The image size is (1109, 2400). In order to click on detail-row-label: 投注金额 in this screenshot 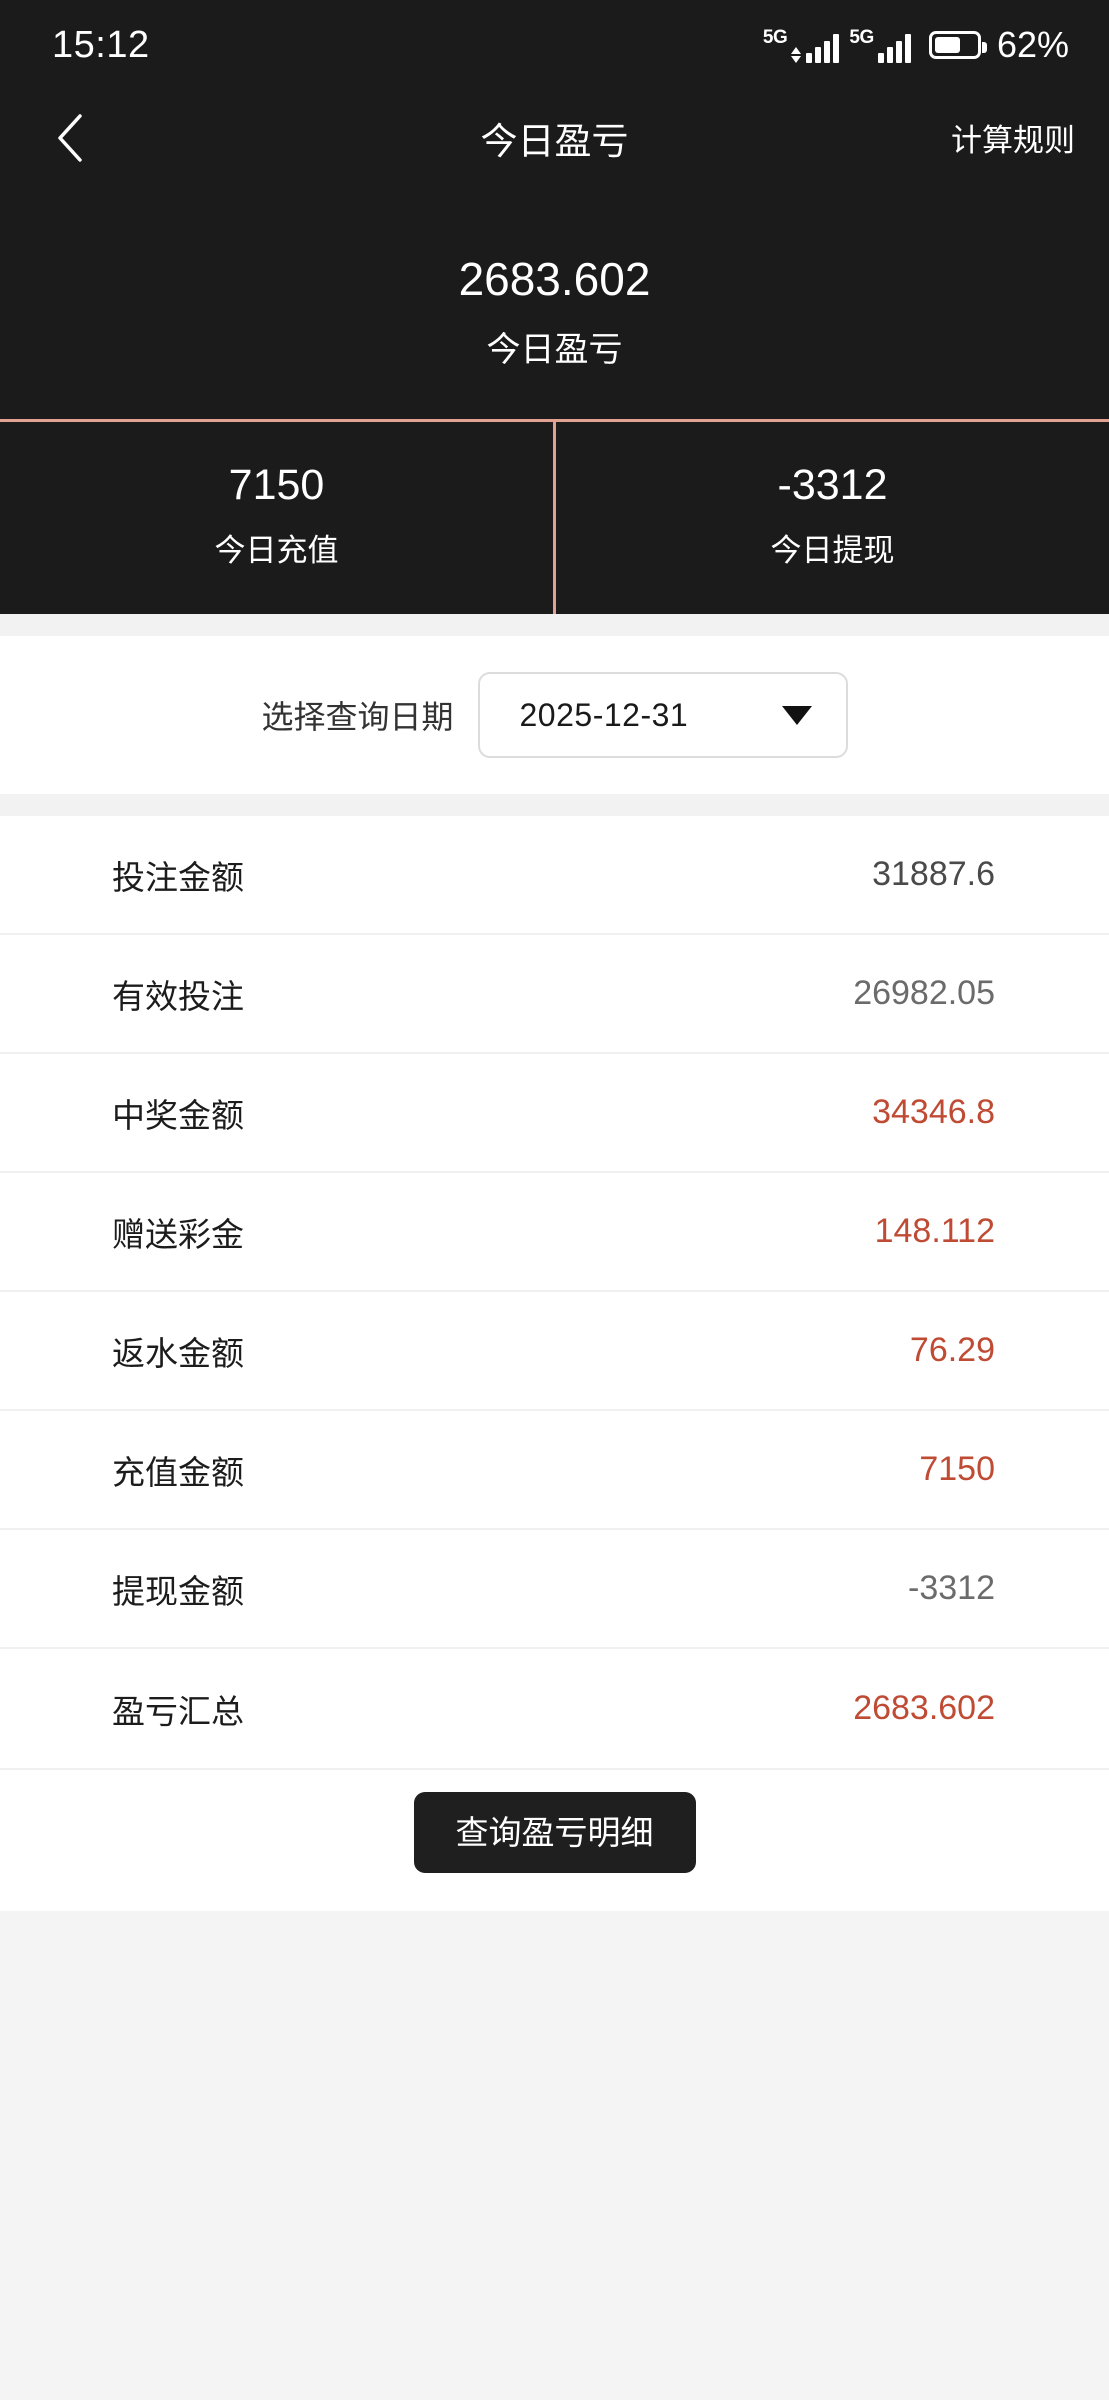, I will do `click(178, 877)`.